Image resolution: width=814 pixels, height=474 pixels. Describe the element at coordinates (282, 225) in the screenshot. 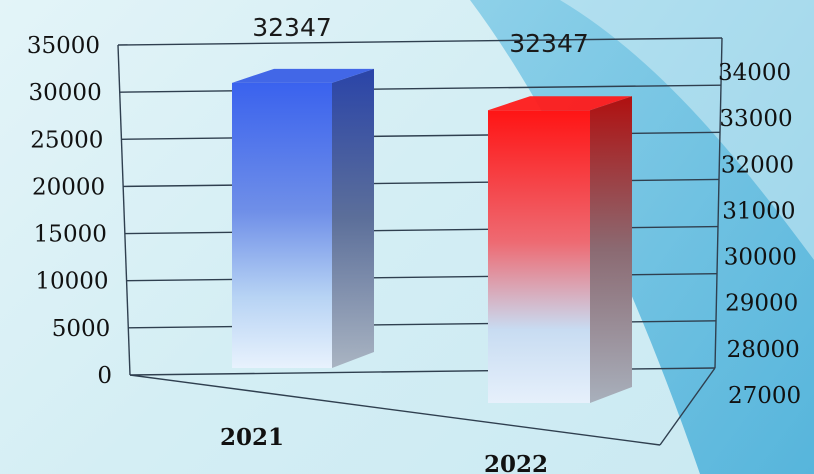

I see `bar-2021` at that location.